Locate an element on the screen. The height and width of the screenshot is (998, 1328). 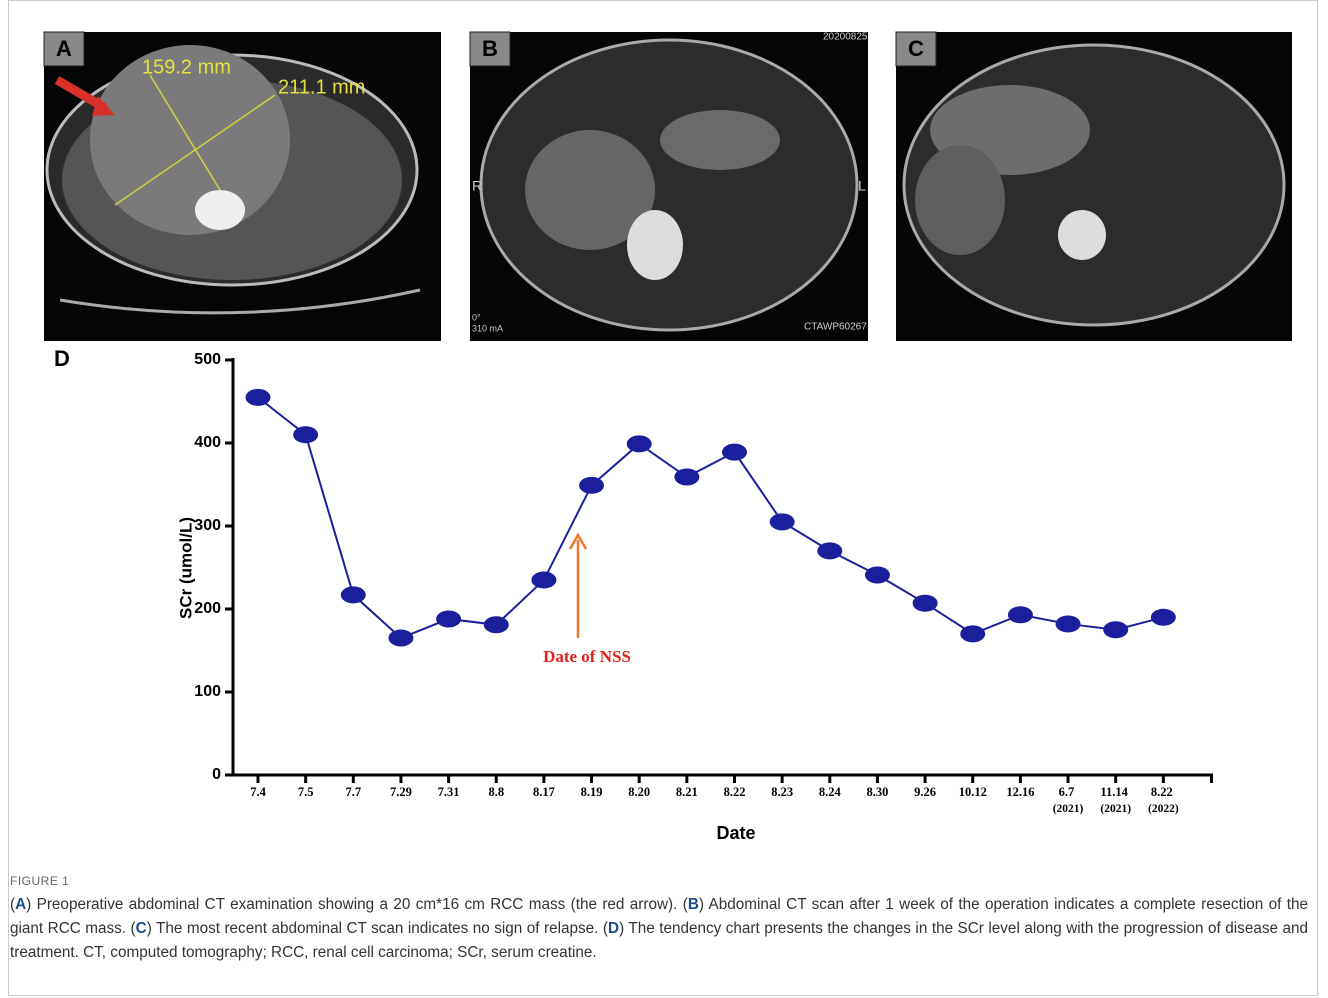
x-tick-label: 8.30 is located at coordinates (878, 792).